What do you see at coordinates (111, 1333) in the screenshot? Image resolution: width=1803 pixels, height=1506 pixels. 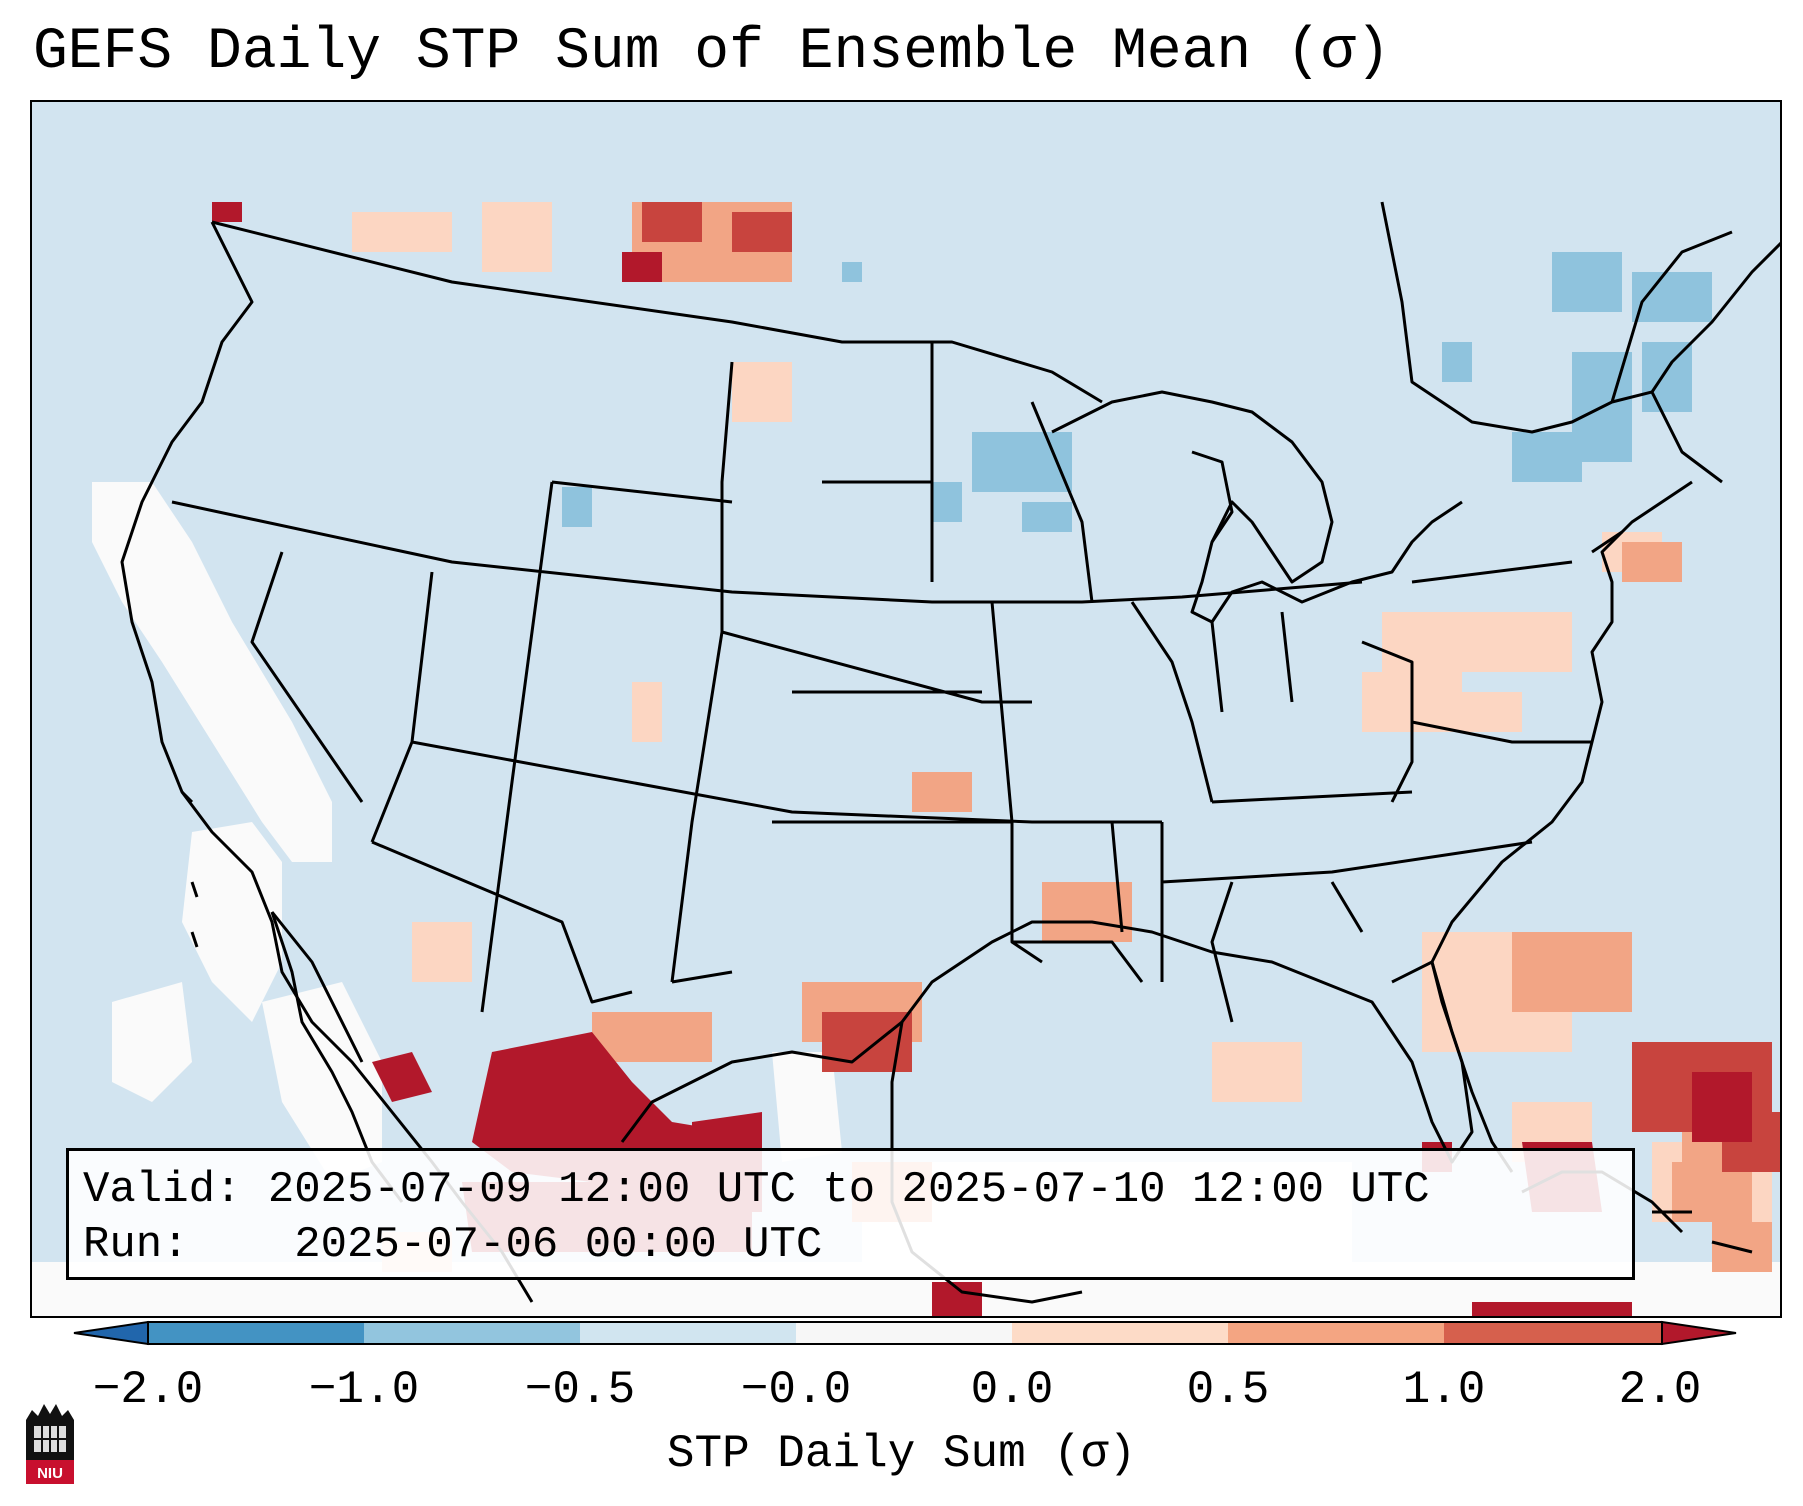 I see `colorbar-under-extend` at bounding box center [111, 1333].